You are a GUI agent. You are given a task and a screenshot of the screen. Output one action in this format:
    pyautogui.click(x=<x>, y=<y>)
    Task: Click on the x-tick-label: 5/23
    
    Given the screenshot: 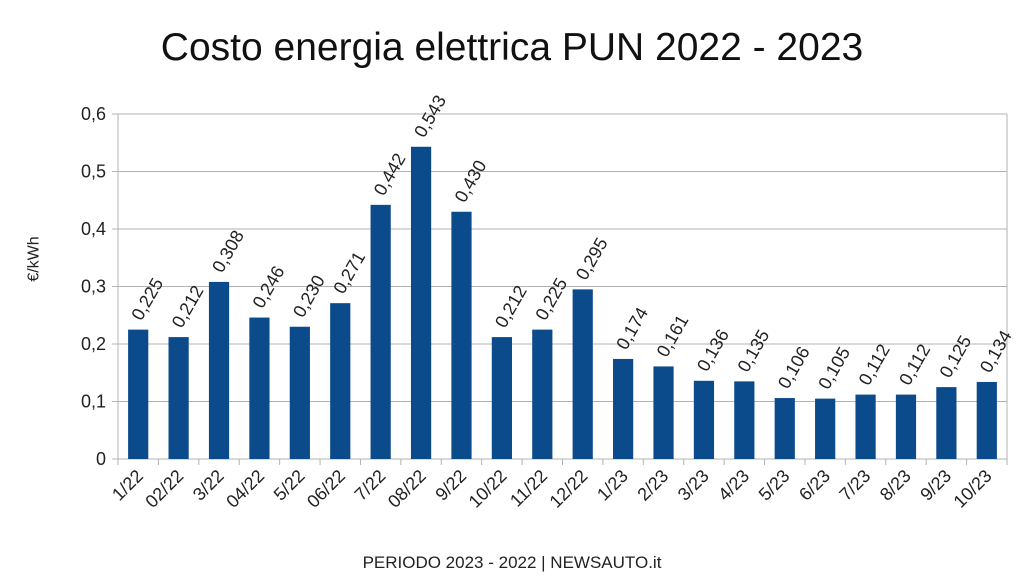 What is the action you would take?
    pyautogui.click(x=774, y=485)
    